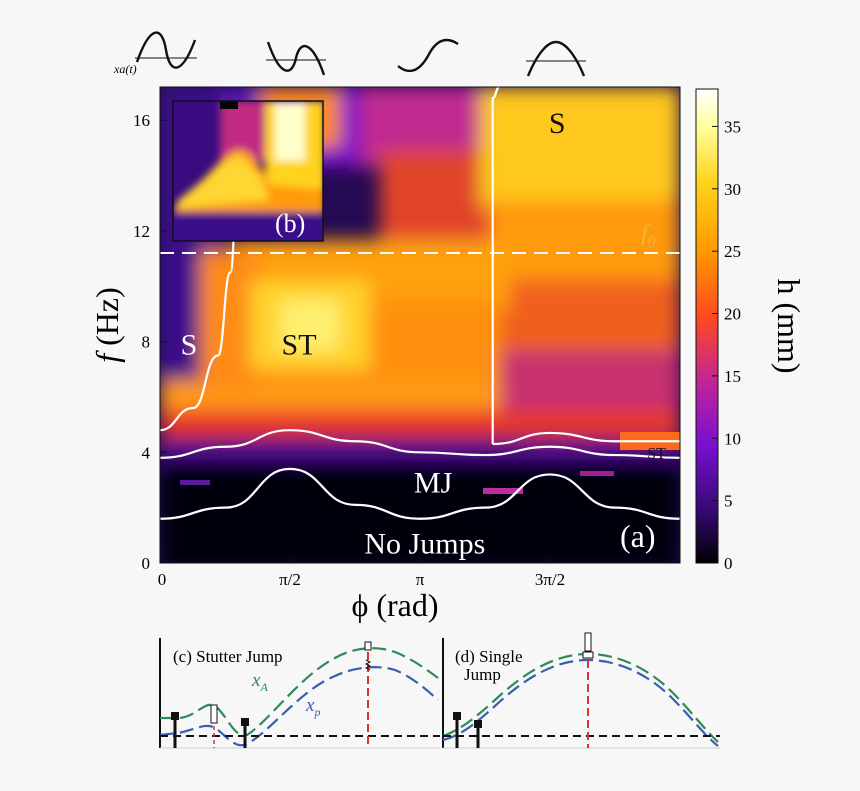 The width and height of the screenshot is (860, 791). I want to click on speckle-c, so click(195, 482).